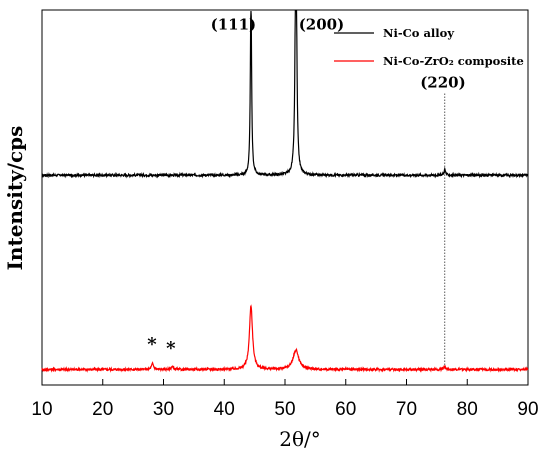  What do you see at coordinates (234, 24) in the screenshot?
I see `peak-label: (111)` at bounding box center [234, 24].